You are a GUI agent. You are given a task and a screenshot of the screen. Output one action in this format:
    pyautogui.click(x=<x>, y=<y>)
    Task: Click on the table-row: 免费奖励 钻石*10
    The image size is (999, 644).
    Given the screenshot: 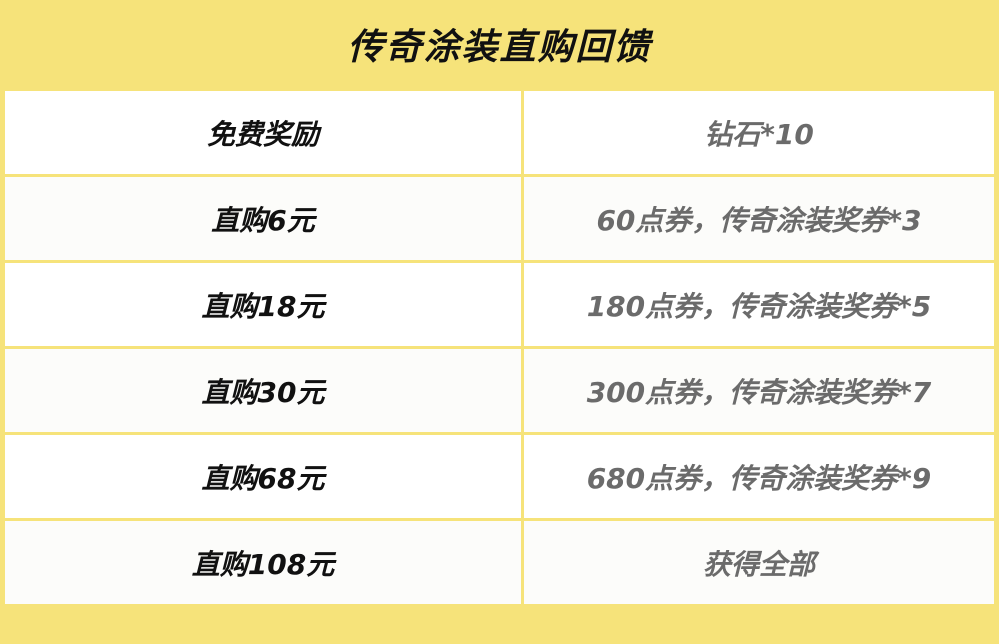 What is the action you would take?
    pyautogui.click(x=499, y=132)
    